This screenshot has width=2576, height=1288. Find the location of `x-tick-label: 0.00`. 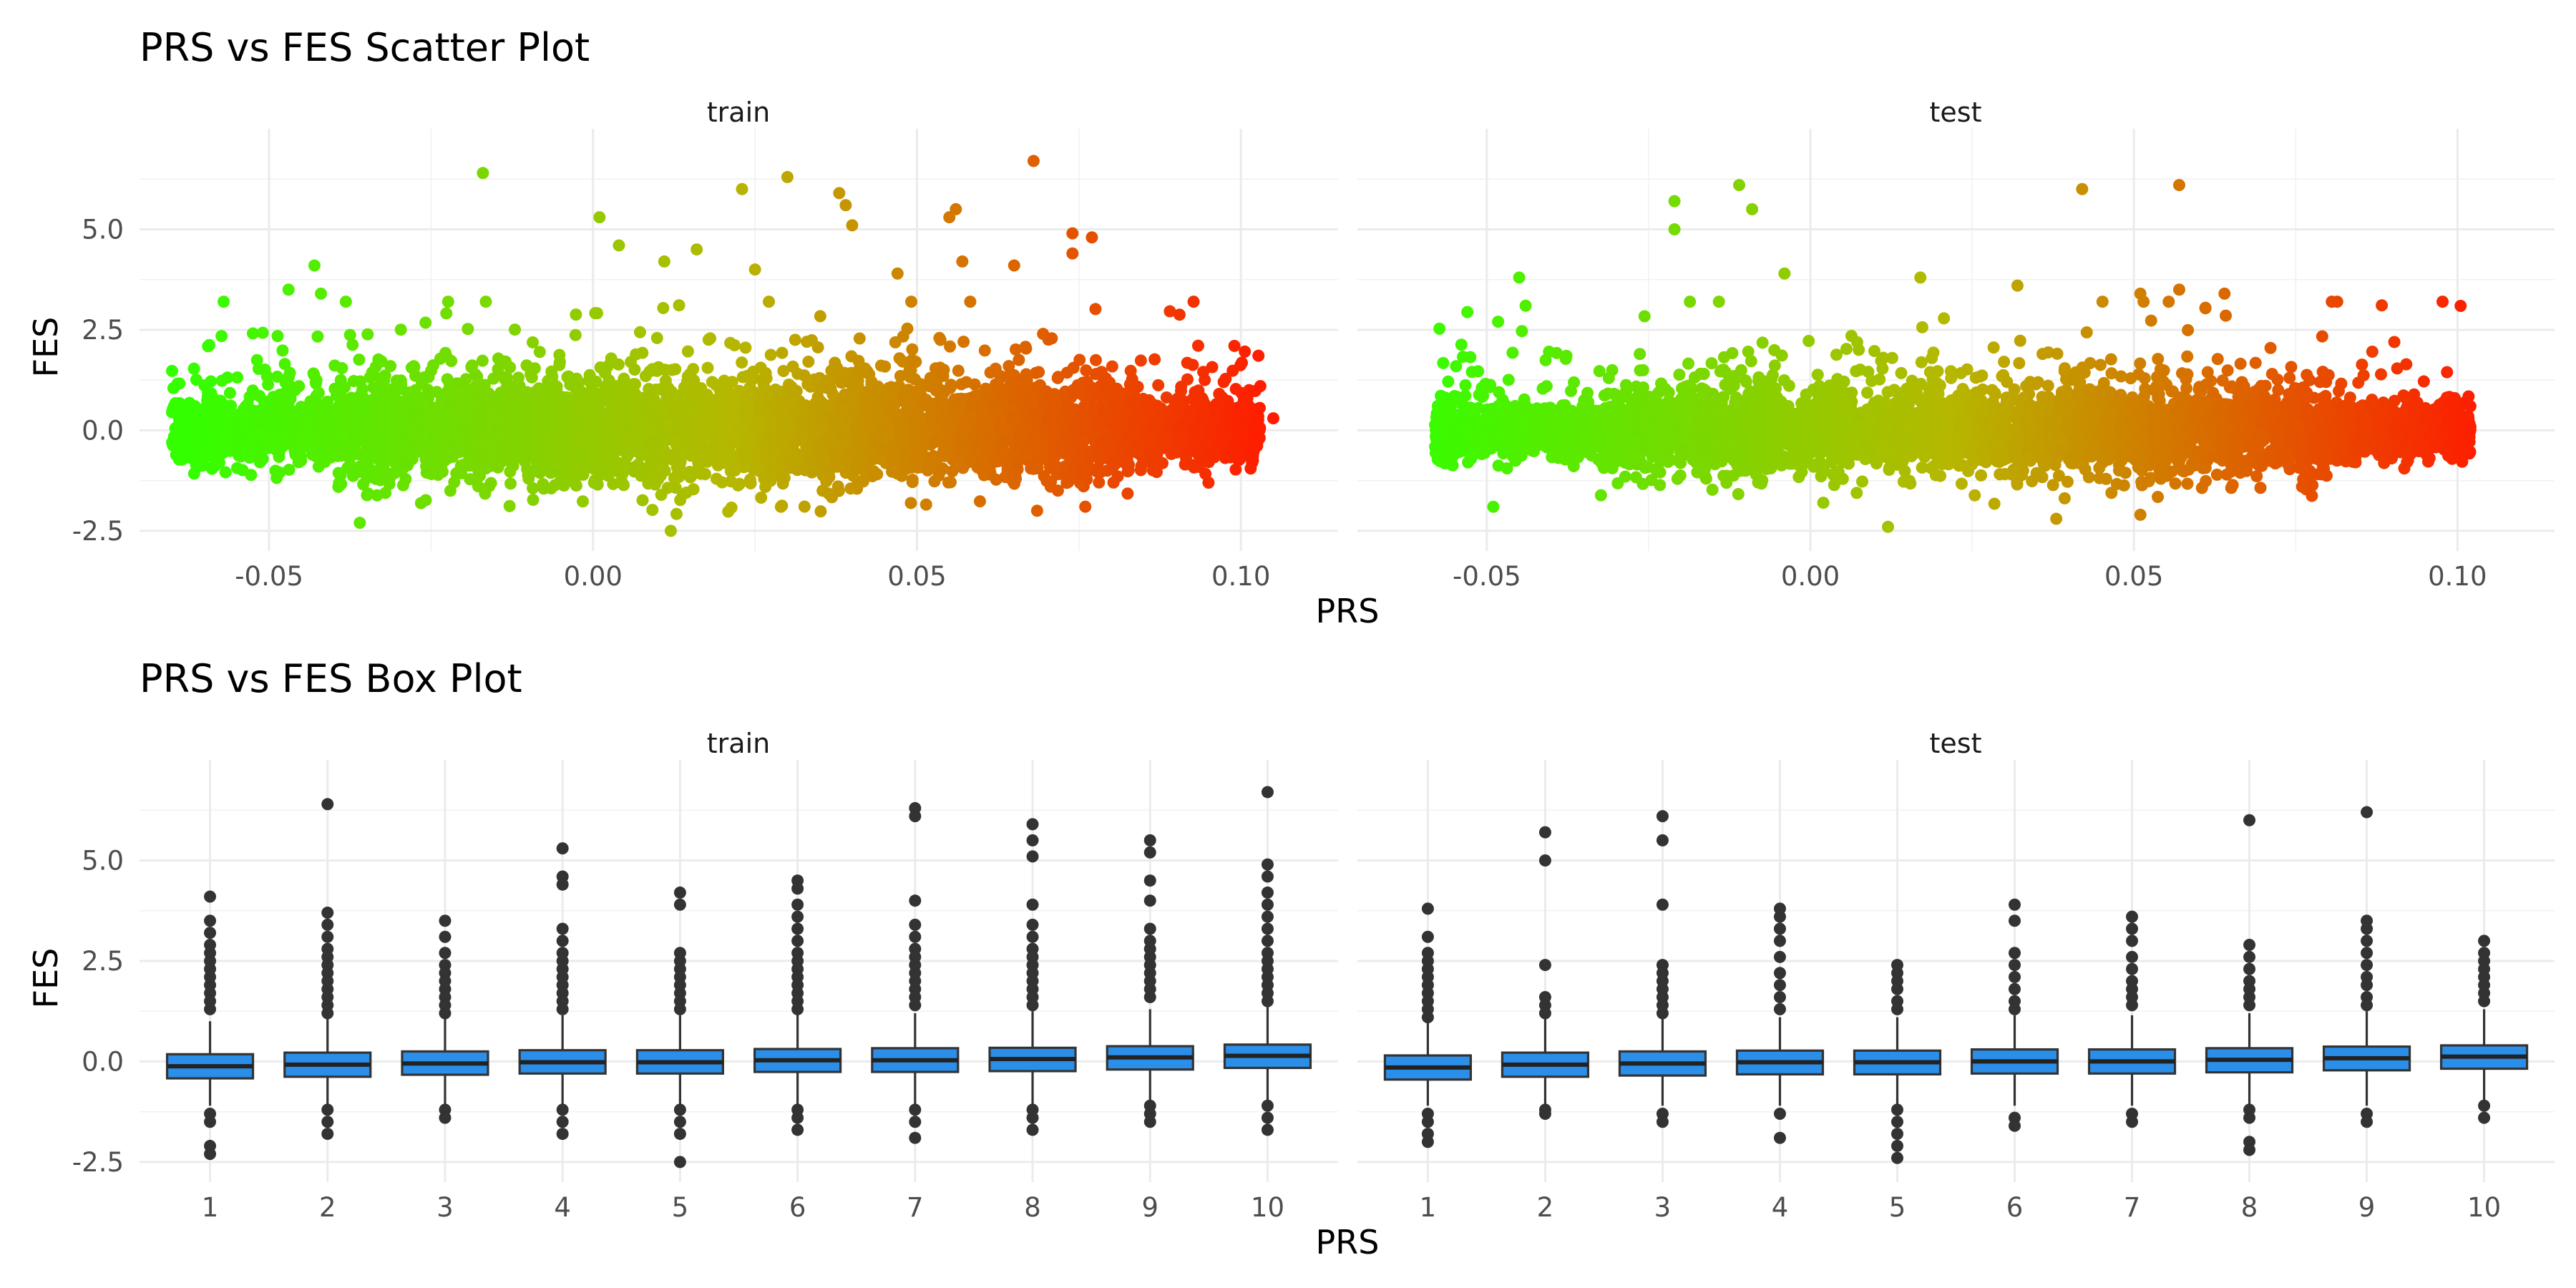

x-tick-label: 0.00 is located at coordinates (593, 576).